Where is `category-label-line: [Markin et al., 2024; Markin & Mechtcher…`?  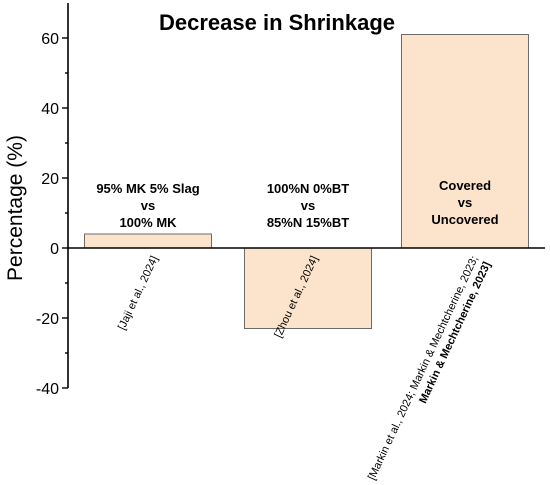
category-label-line: [Markin et al., 2024; Markin & Mechtcher… is located at coordinates (423, 368).